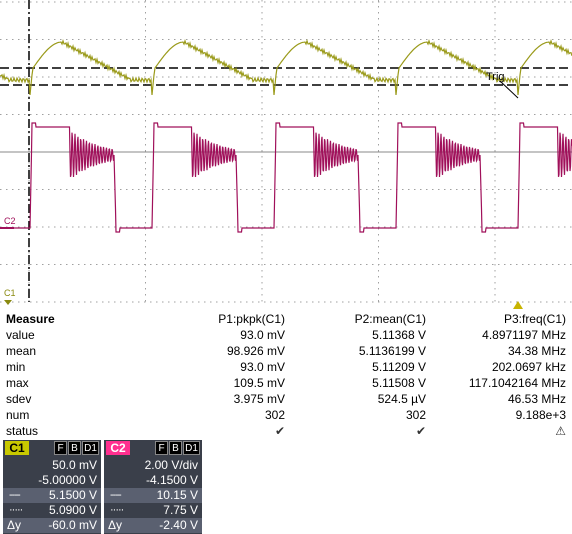 Image resolution: width=572 pixels, height=534 pixels. I want to click on ch1-delta-row: Δy -60.0 mV, so click(52, 525).